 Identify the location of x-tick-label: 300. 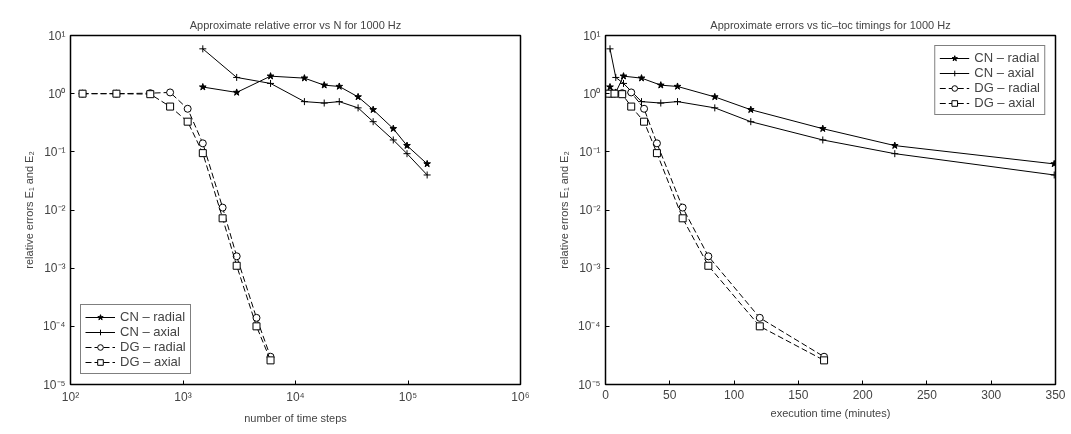
(991, 394).